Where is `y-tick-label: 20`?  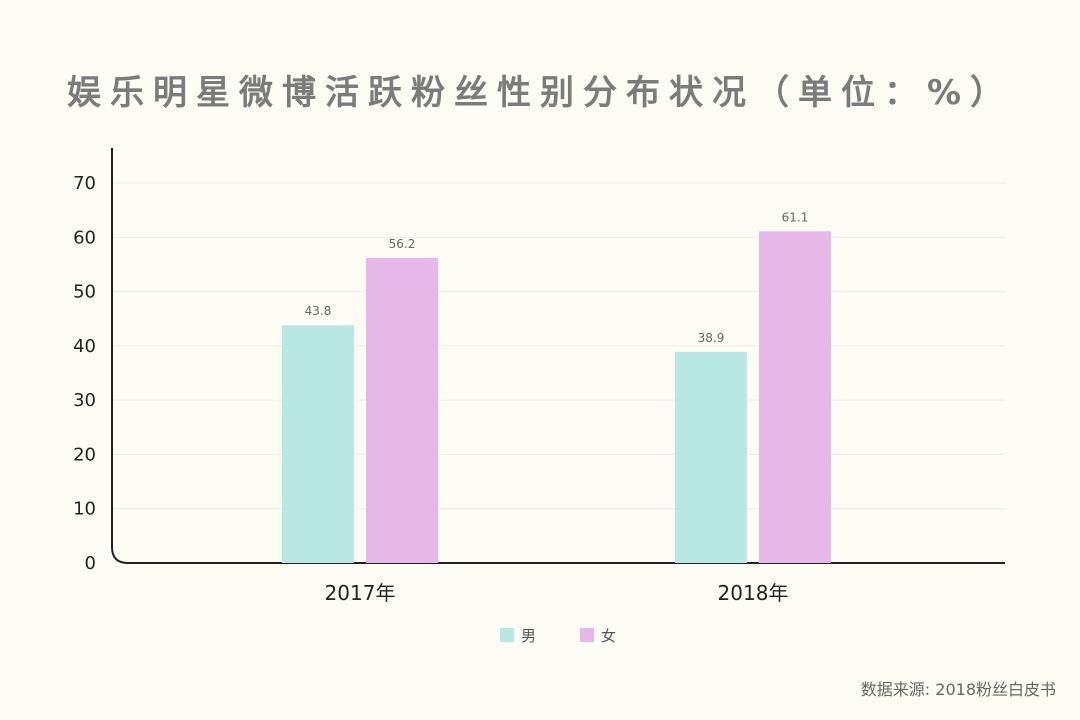
y-tick-label: 20 is located at coordinates (84, 454).